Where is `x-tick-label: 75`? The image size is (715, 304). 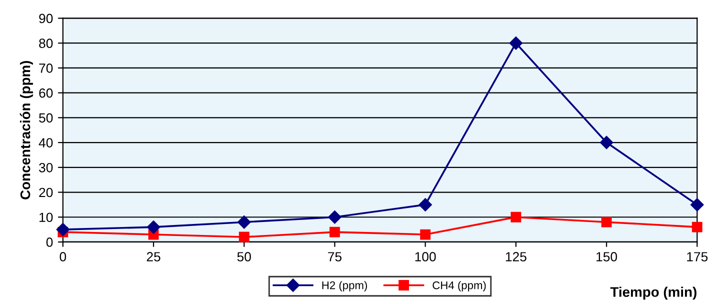 x-tick-label: 75 is located at coordinates (335, 257).